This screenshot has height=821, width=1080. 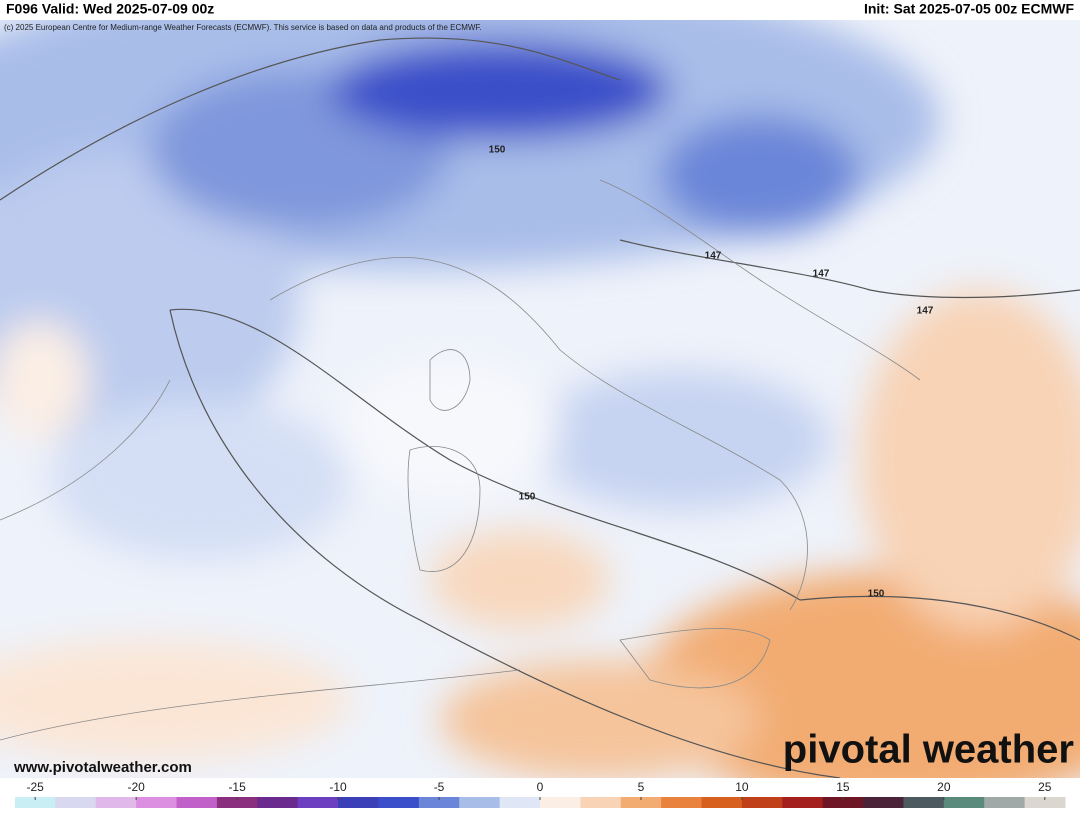 What do you see at coordinates (102, 767) in the screenshot?
I see `watermark: www.pivotalweather.com` at bounding box center [102, 767].